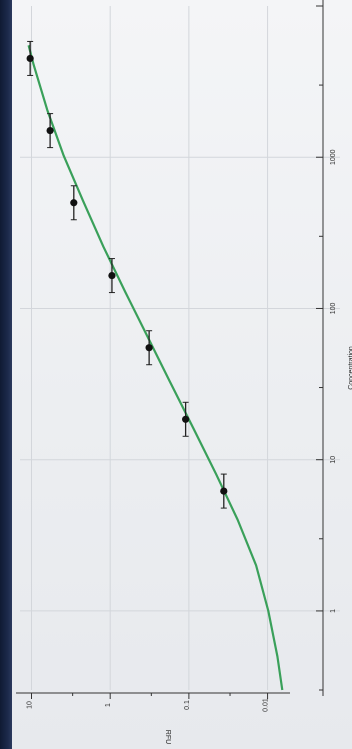 The height and width of the screenshot is (749, 352). I want to click on x-tick-label: 1000, so click(333, 157).